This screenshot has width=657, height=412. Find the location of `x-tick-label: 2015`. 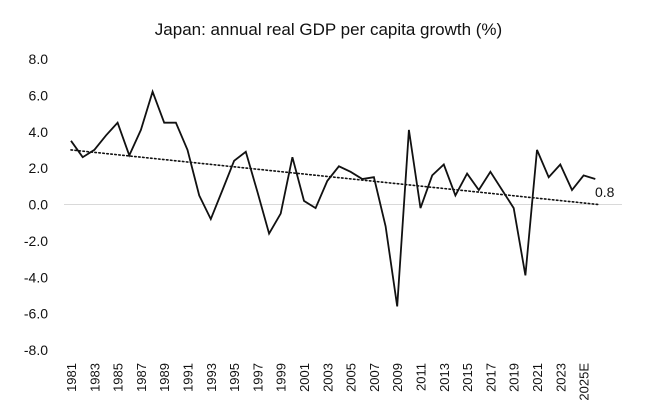

x-tick-label: 2015 is located at coordinates (467, 377).